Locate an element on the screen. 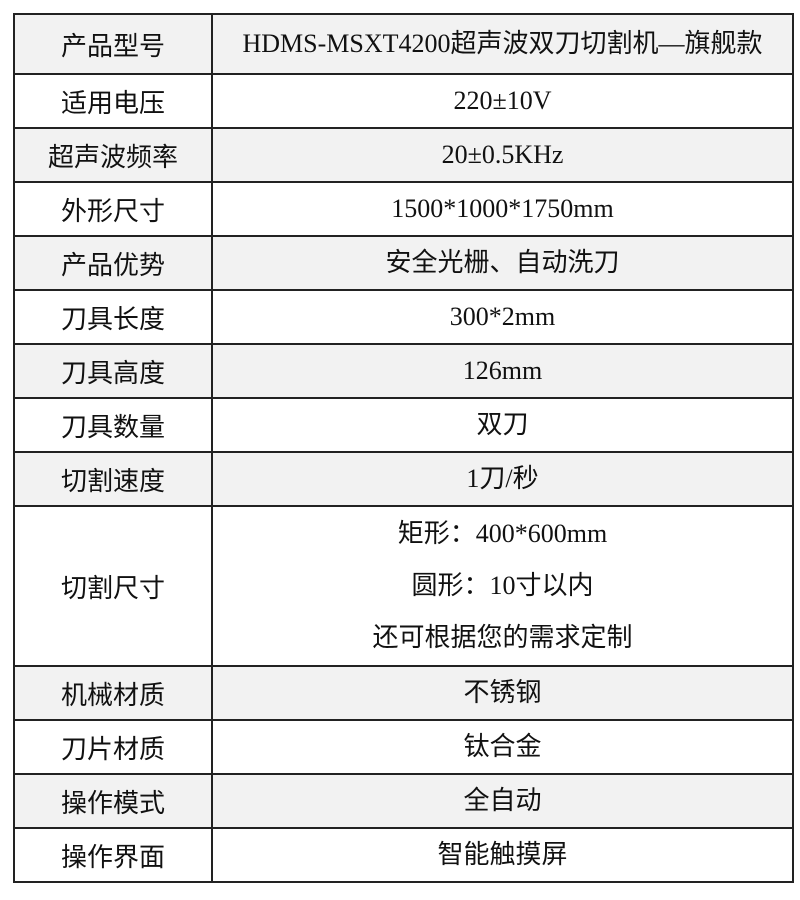 The image size is (800, 900). spec-value: 20±0.5KHz is located at coordinates (502, 155).